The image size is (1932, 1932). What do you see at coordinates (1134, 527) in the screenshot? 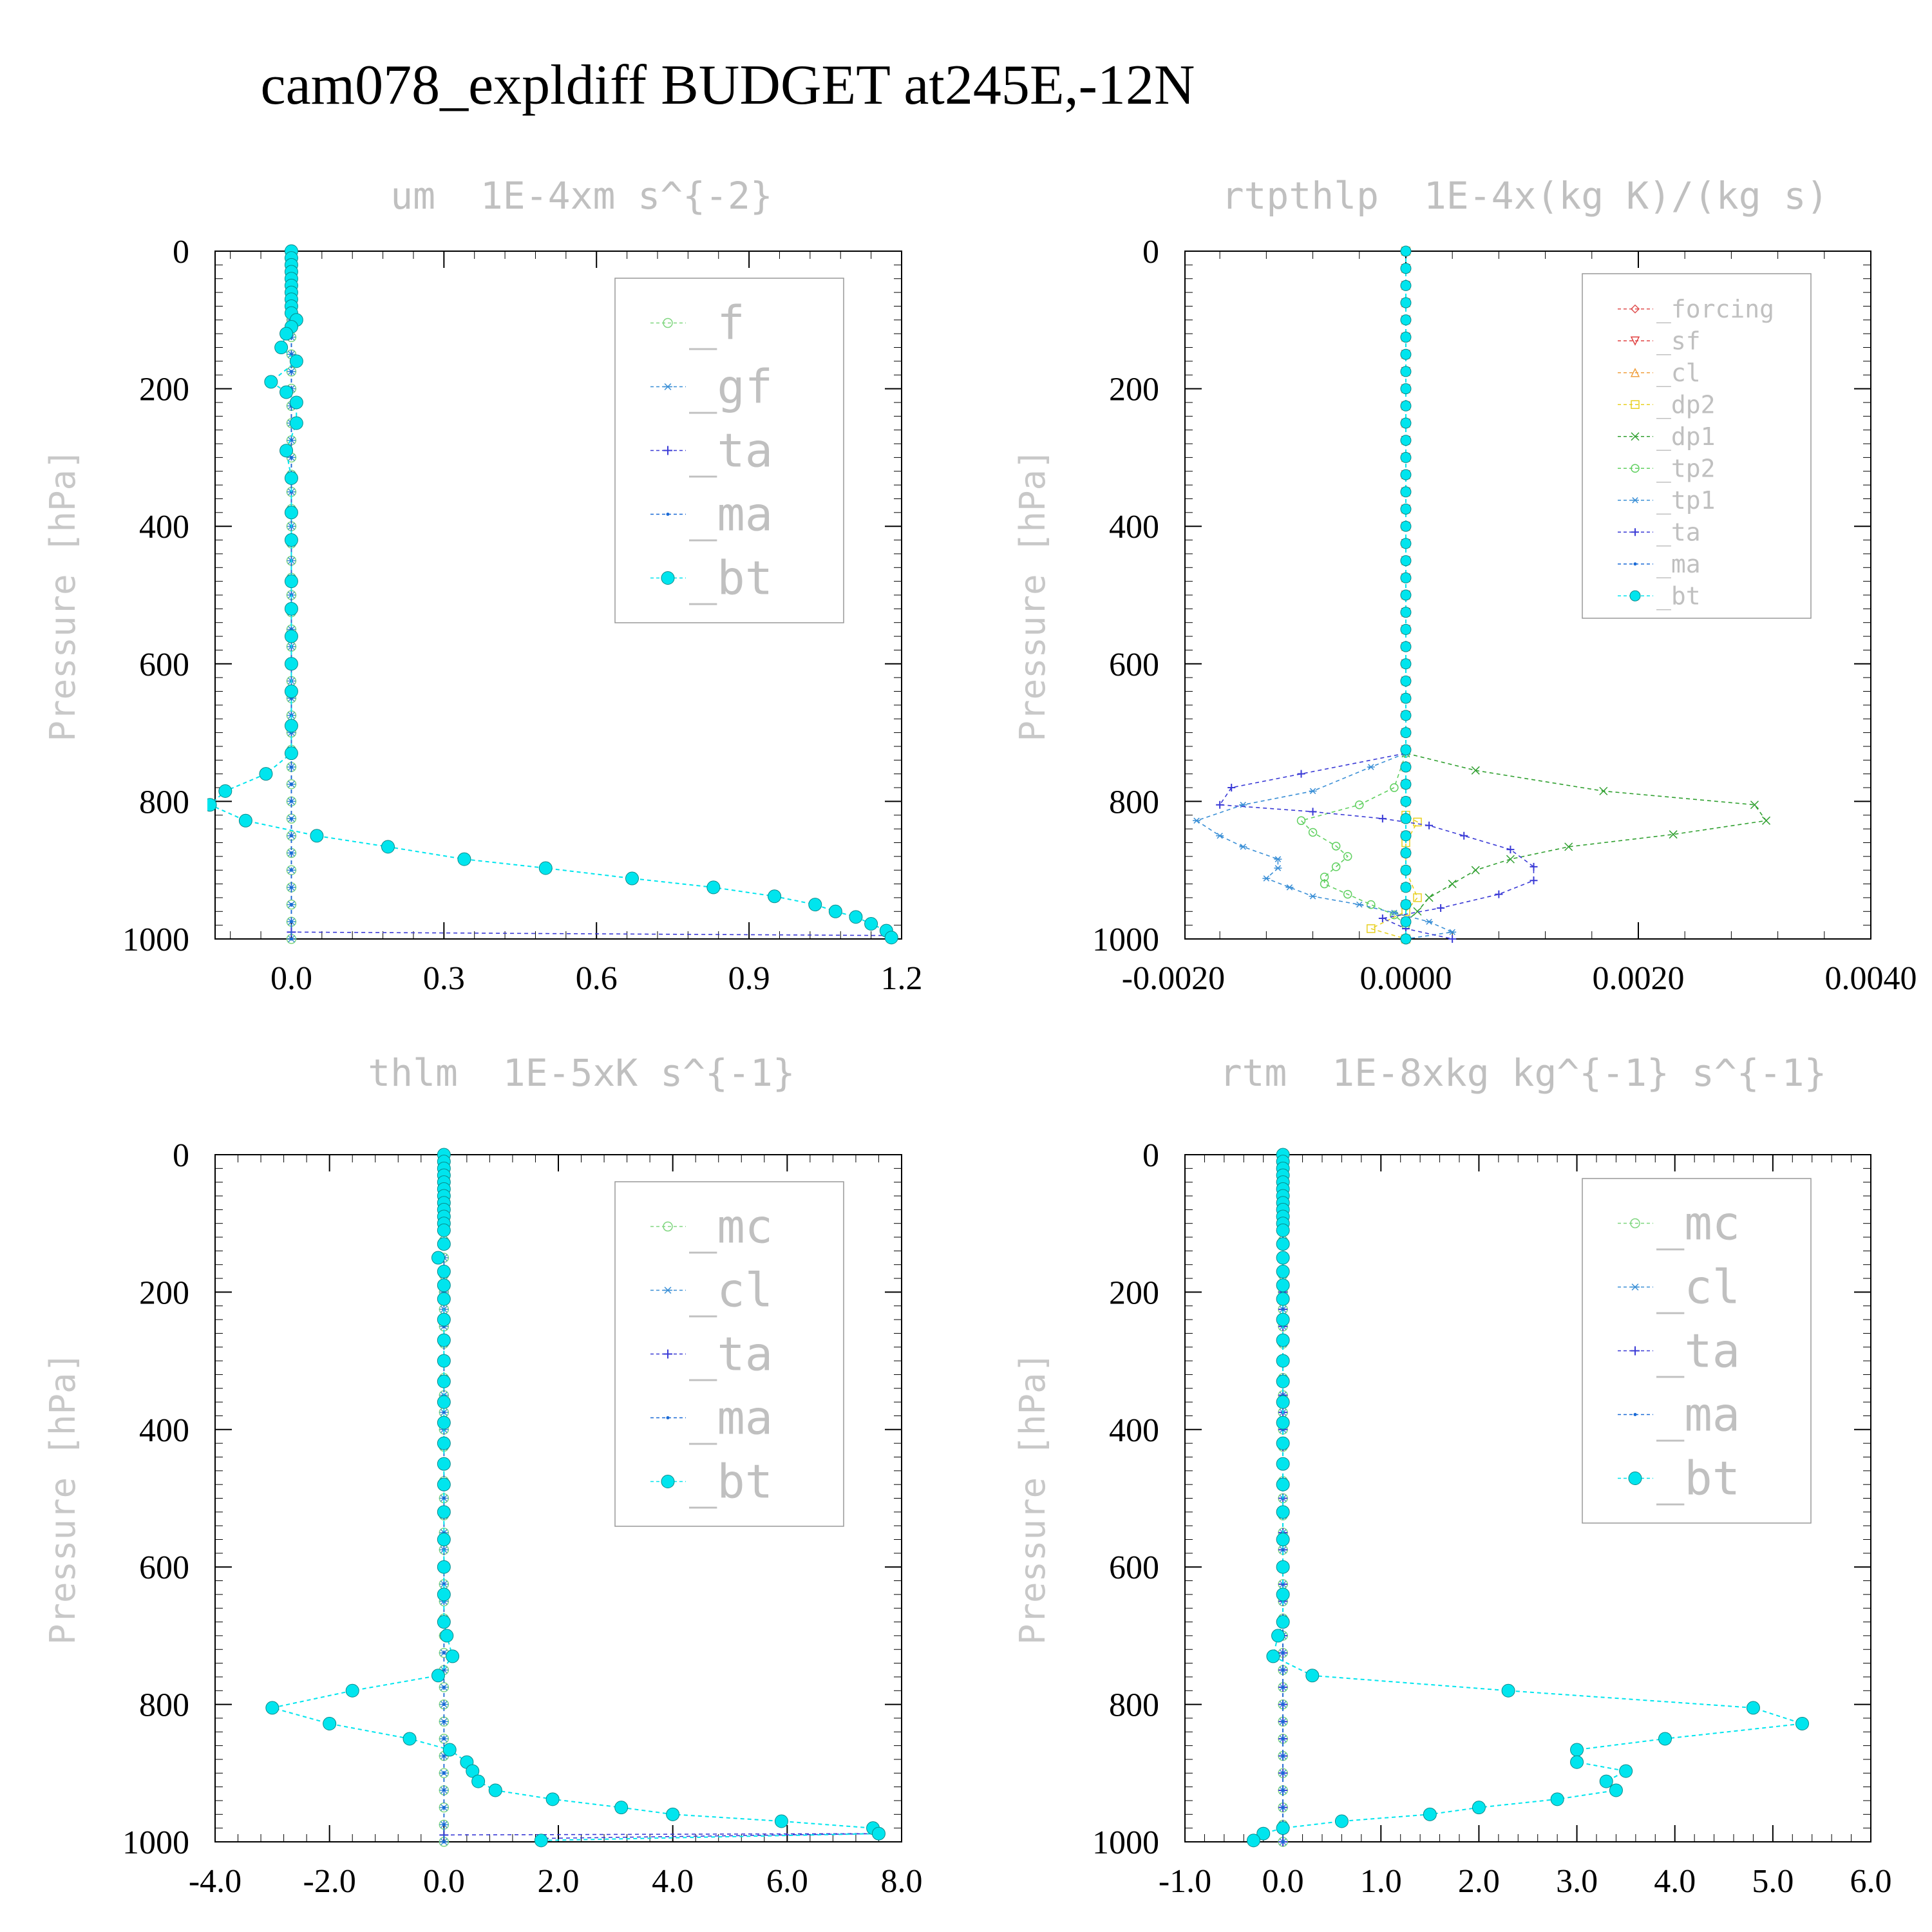
I see `y-tick-label: 400` at bounding box center [1134, 527].